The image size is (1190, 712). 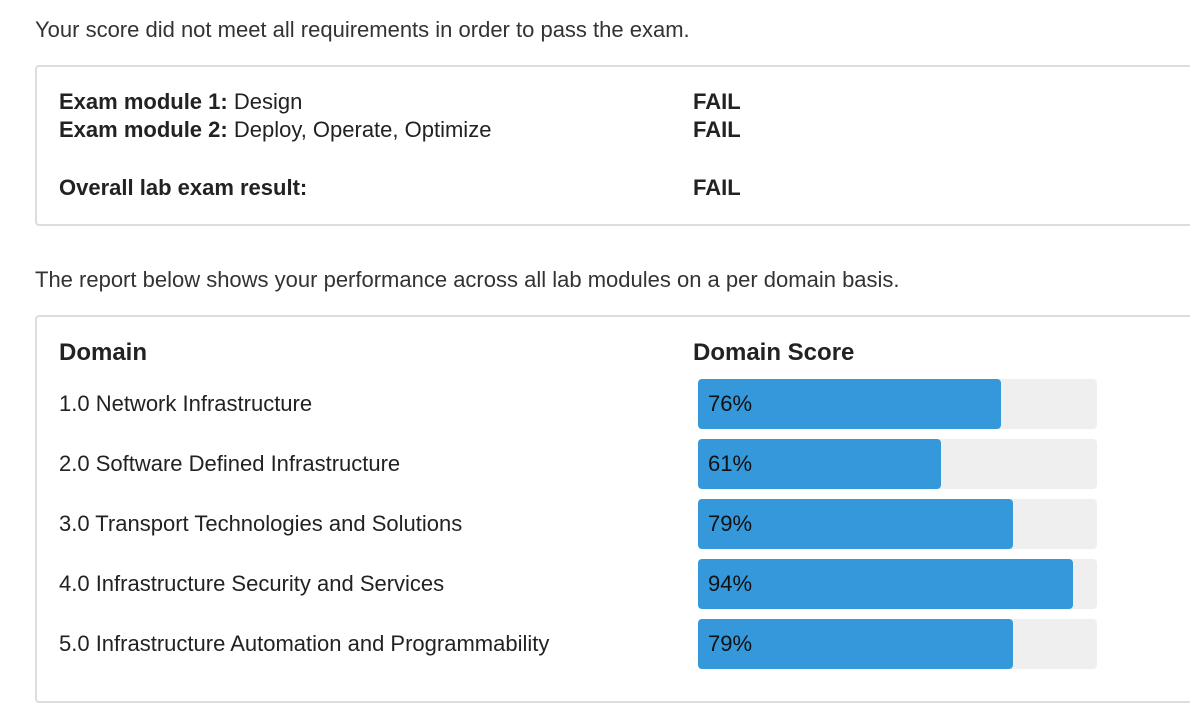 I want to click on module-label: Exam module 2:, so click(x=143, y=129).